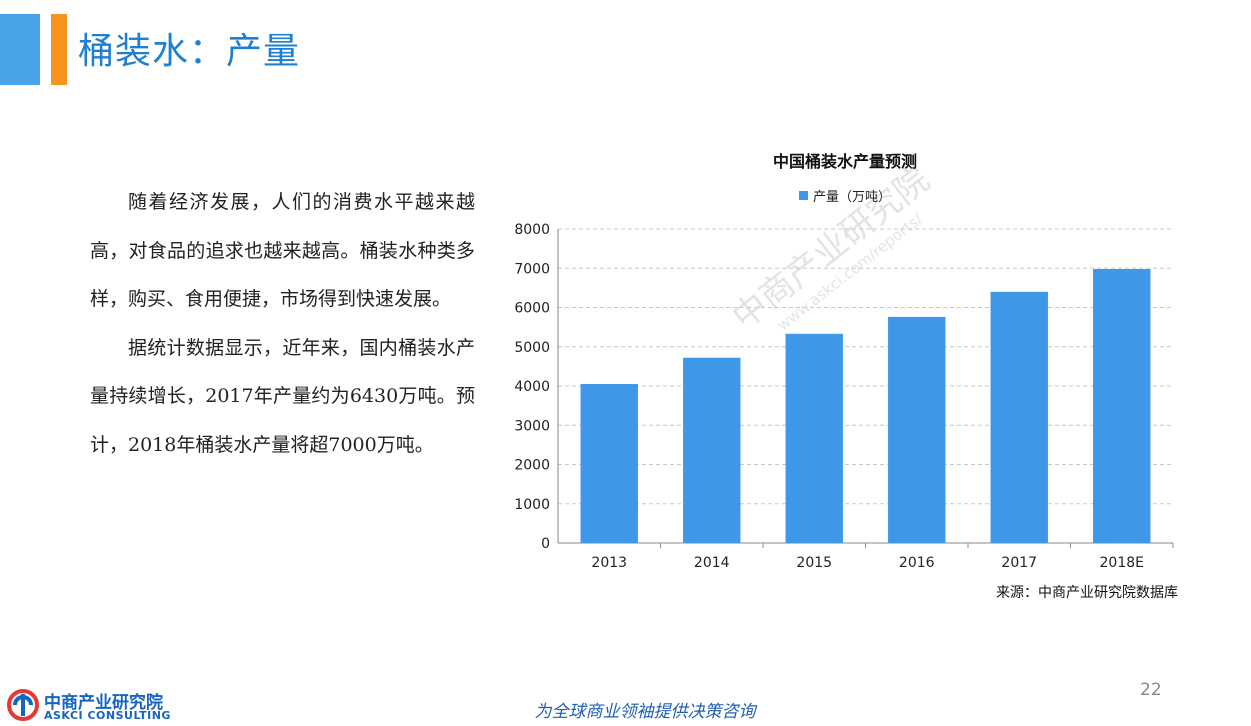  I want to click on logo-text-cn: 中商产业研究院, so click(103, 703).